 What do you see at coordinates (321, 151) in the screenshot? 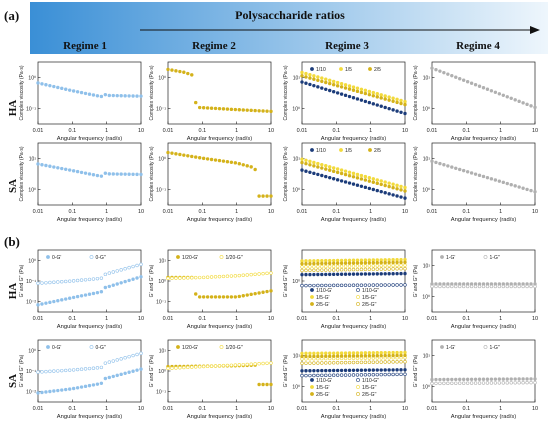
I see `legend-label: 1/10` at bounding box center [321, 151].